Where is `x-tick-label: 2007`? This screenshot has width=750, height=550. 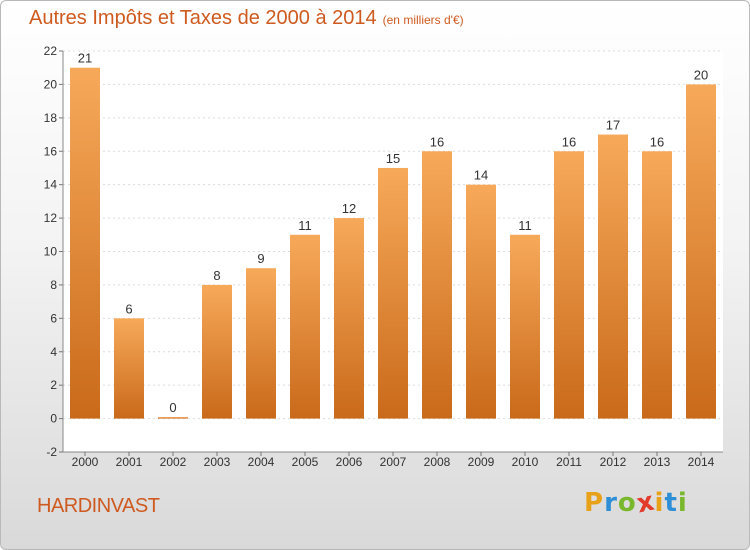
x-tick-label: 2007 is located at coordinates (393, 462).